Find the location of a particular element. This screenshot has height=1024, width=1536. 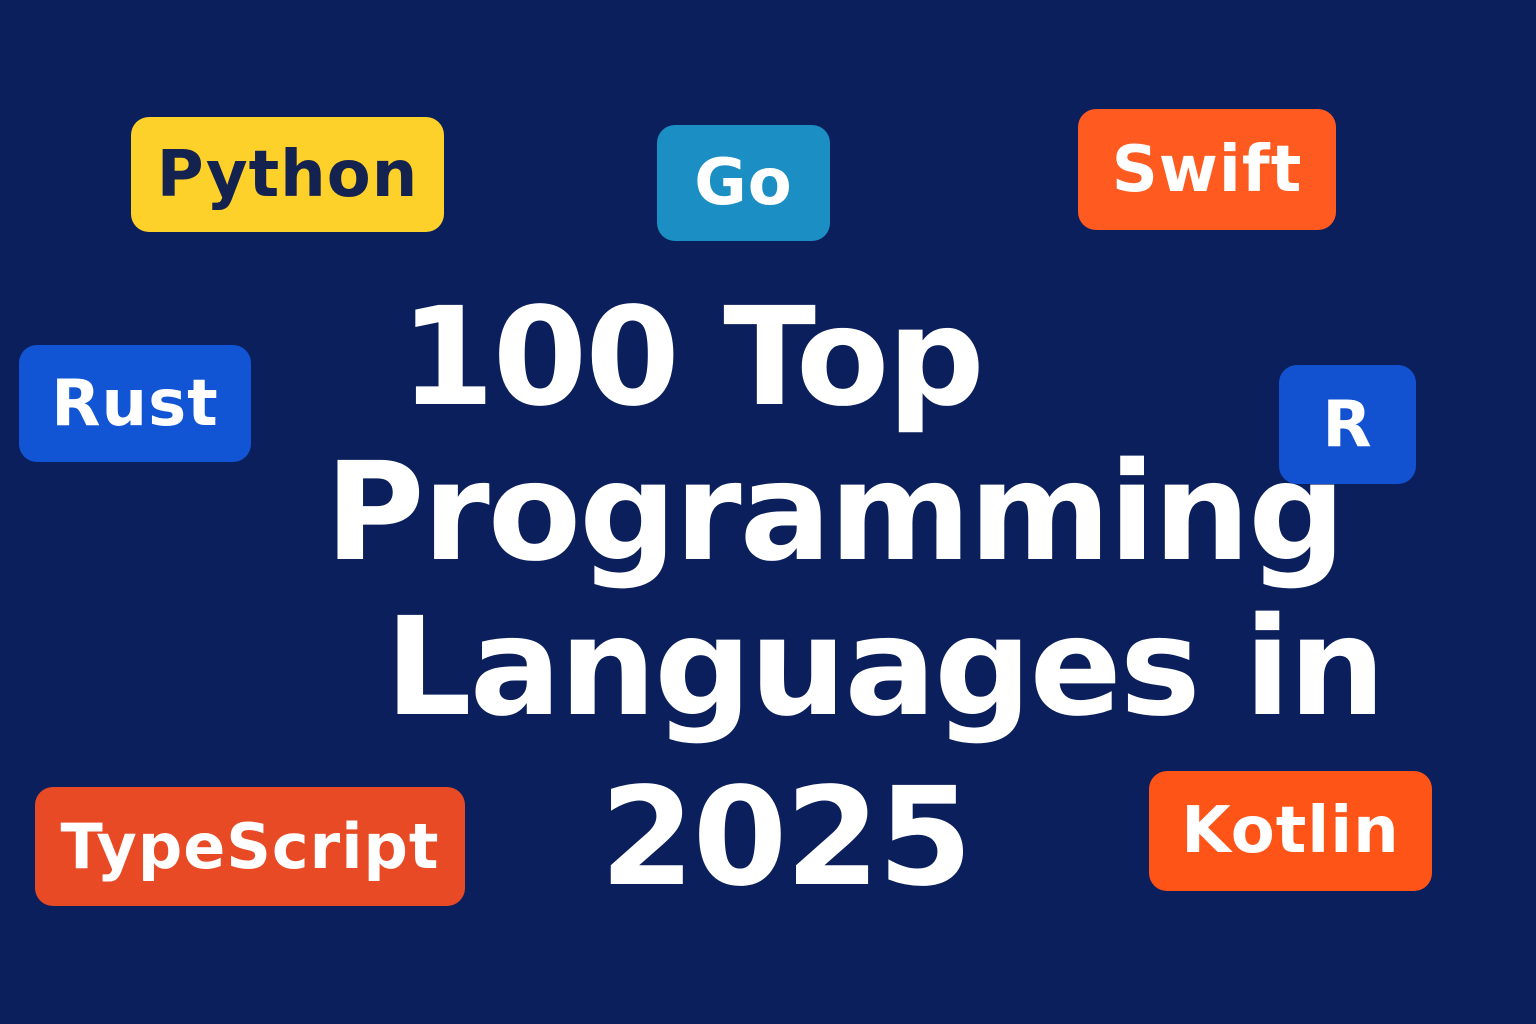

badge-python: Python is located at coordinates (287, 174).